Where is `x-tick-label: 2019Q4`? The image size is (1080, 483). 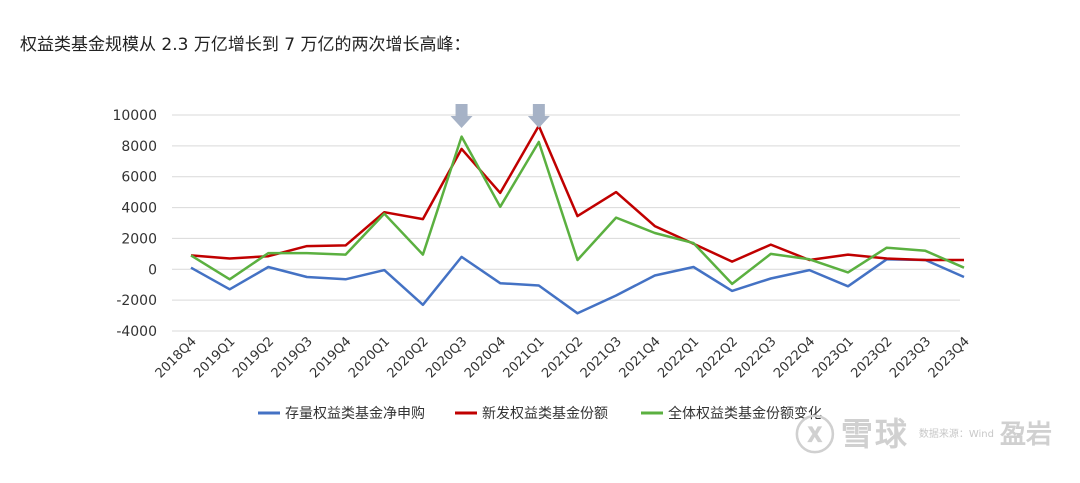
x-tick-label: 2019Q4 is located at coordinates (330, 357).